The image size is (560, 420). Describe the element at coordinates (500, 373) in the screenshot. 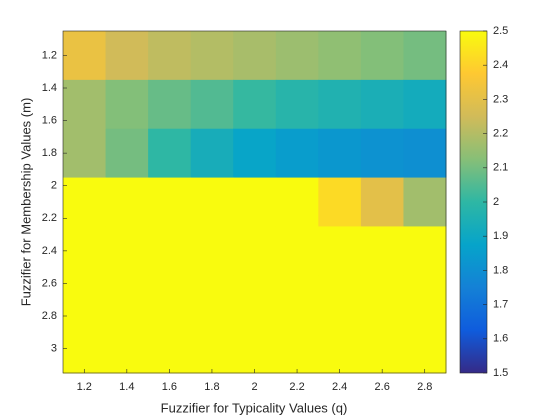

I see `colorbar-tick-label: 1.5` at that location.